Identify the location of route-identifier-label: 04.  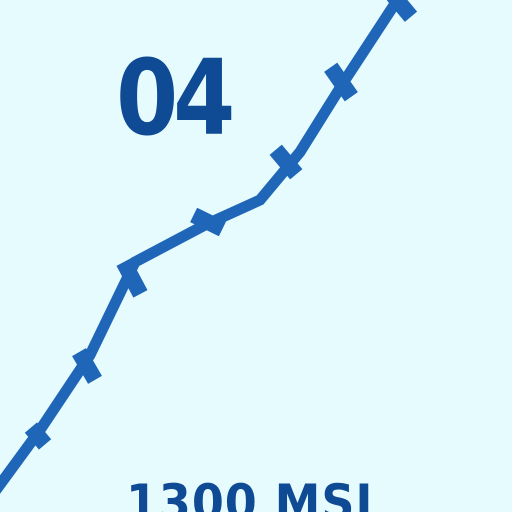
(175, 98).